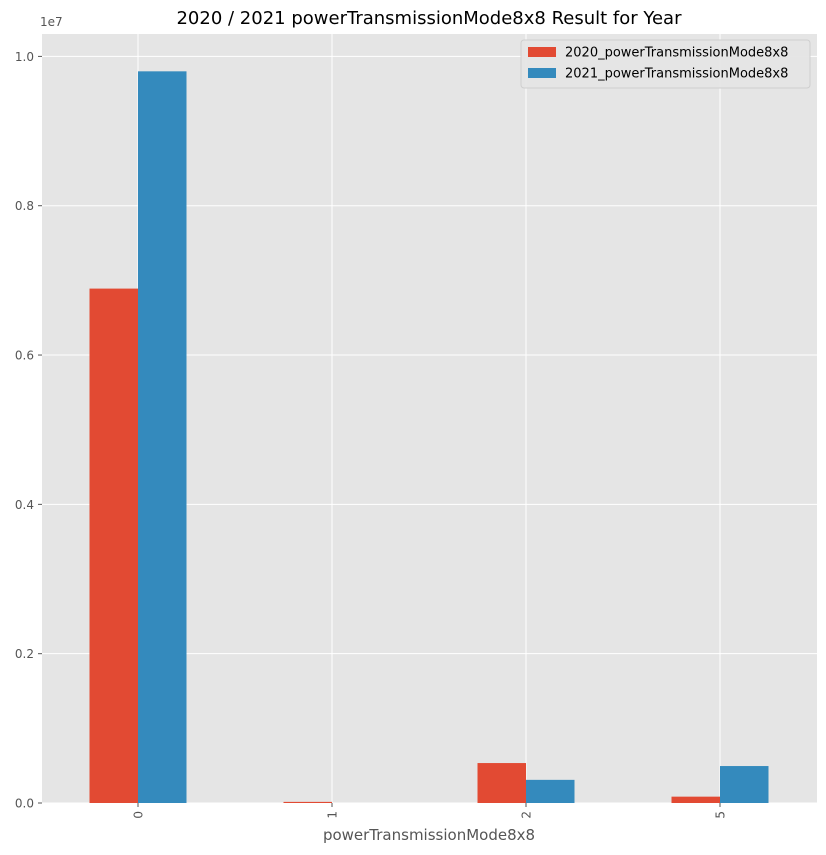 The height and width of the screenshot is (855, 826). What do you see at coordinates (721, 815) in the screenshot?
I see `x-tick-label: 5` at bounding box center [721, 815].